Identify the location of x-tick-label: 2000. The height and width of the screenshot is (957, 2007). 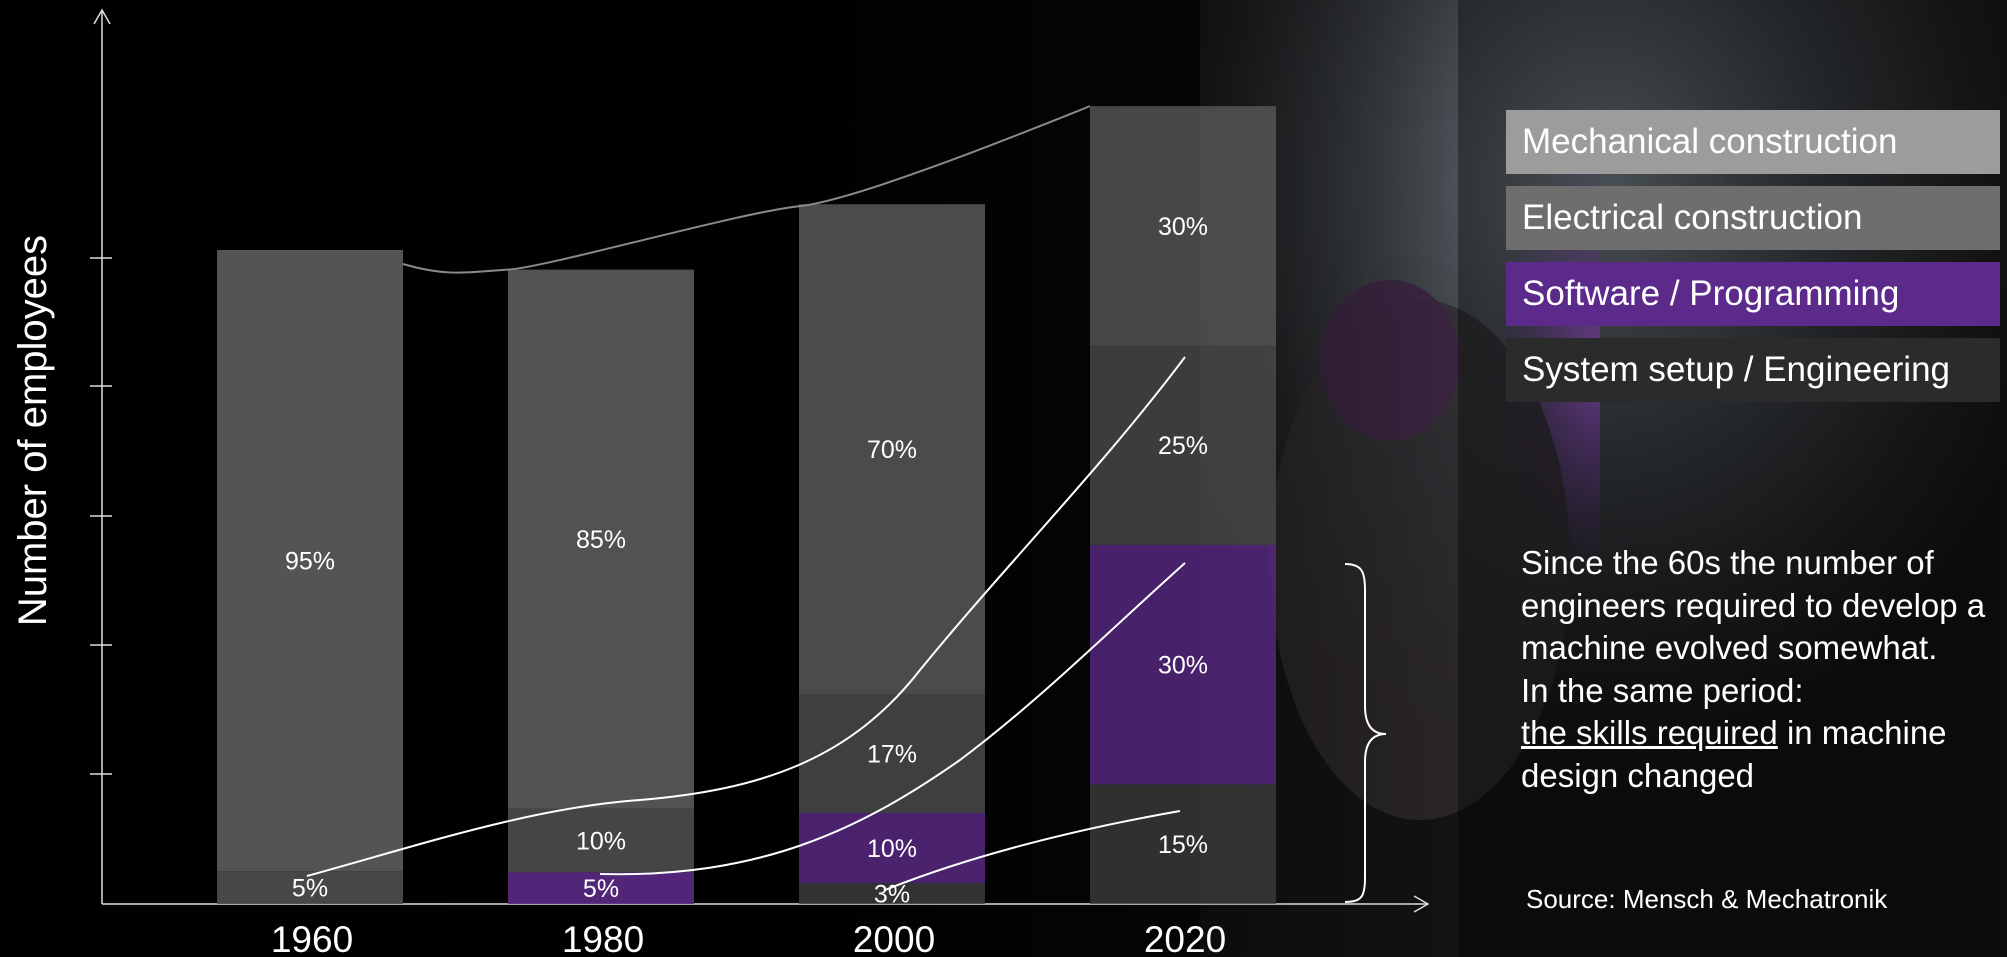
(894, 938).